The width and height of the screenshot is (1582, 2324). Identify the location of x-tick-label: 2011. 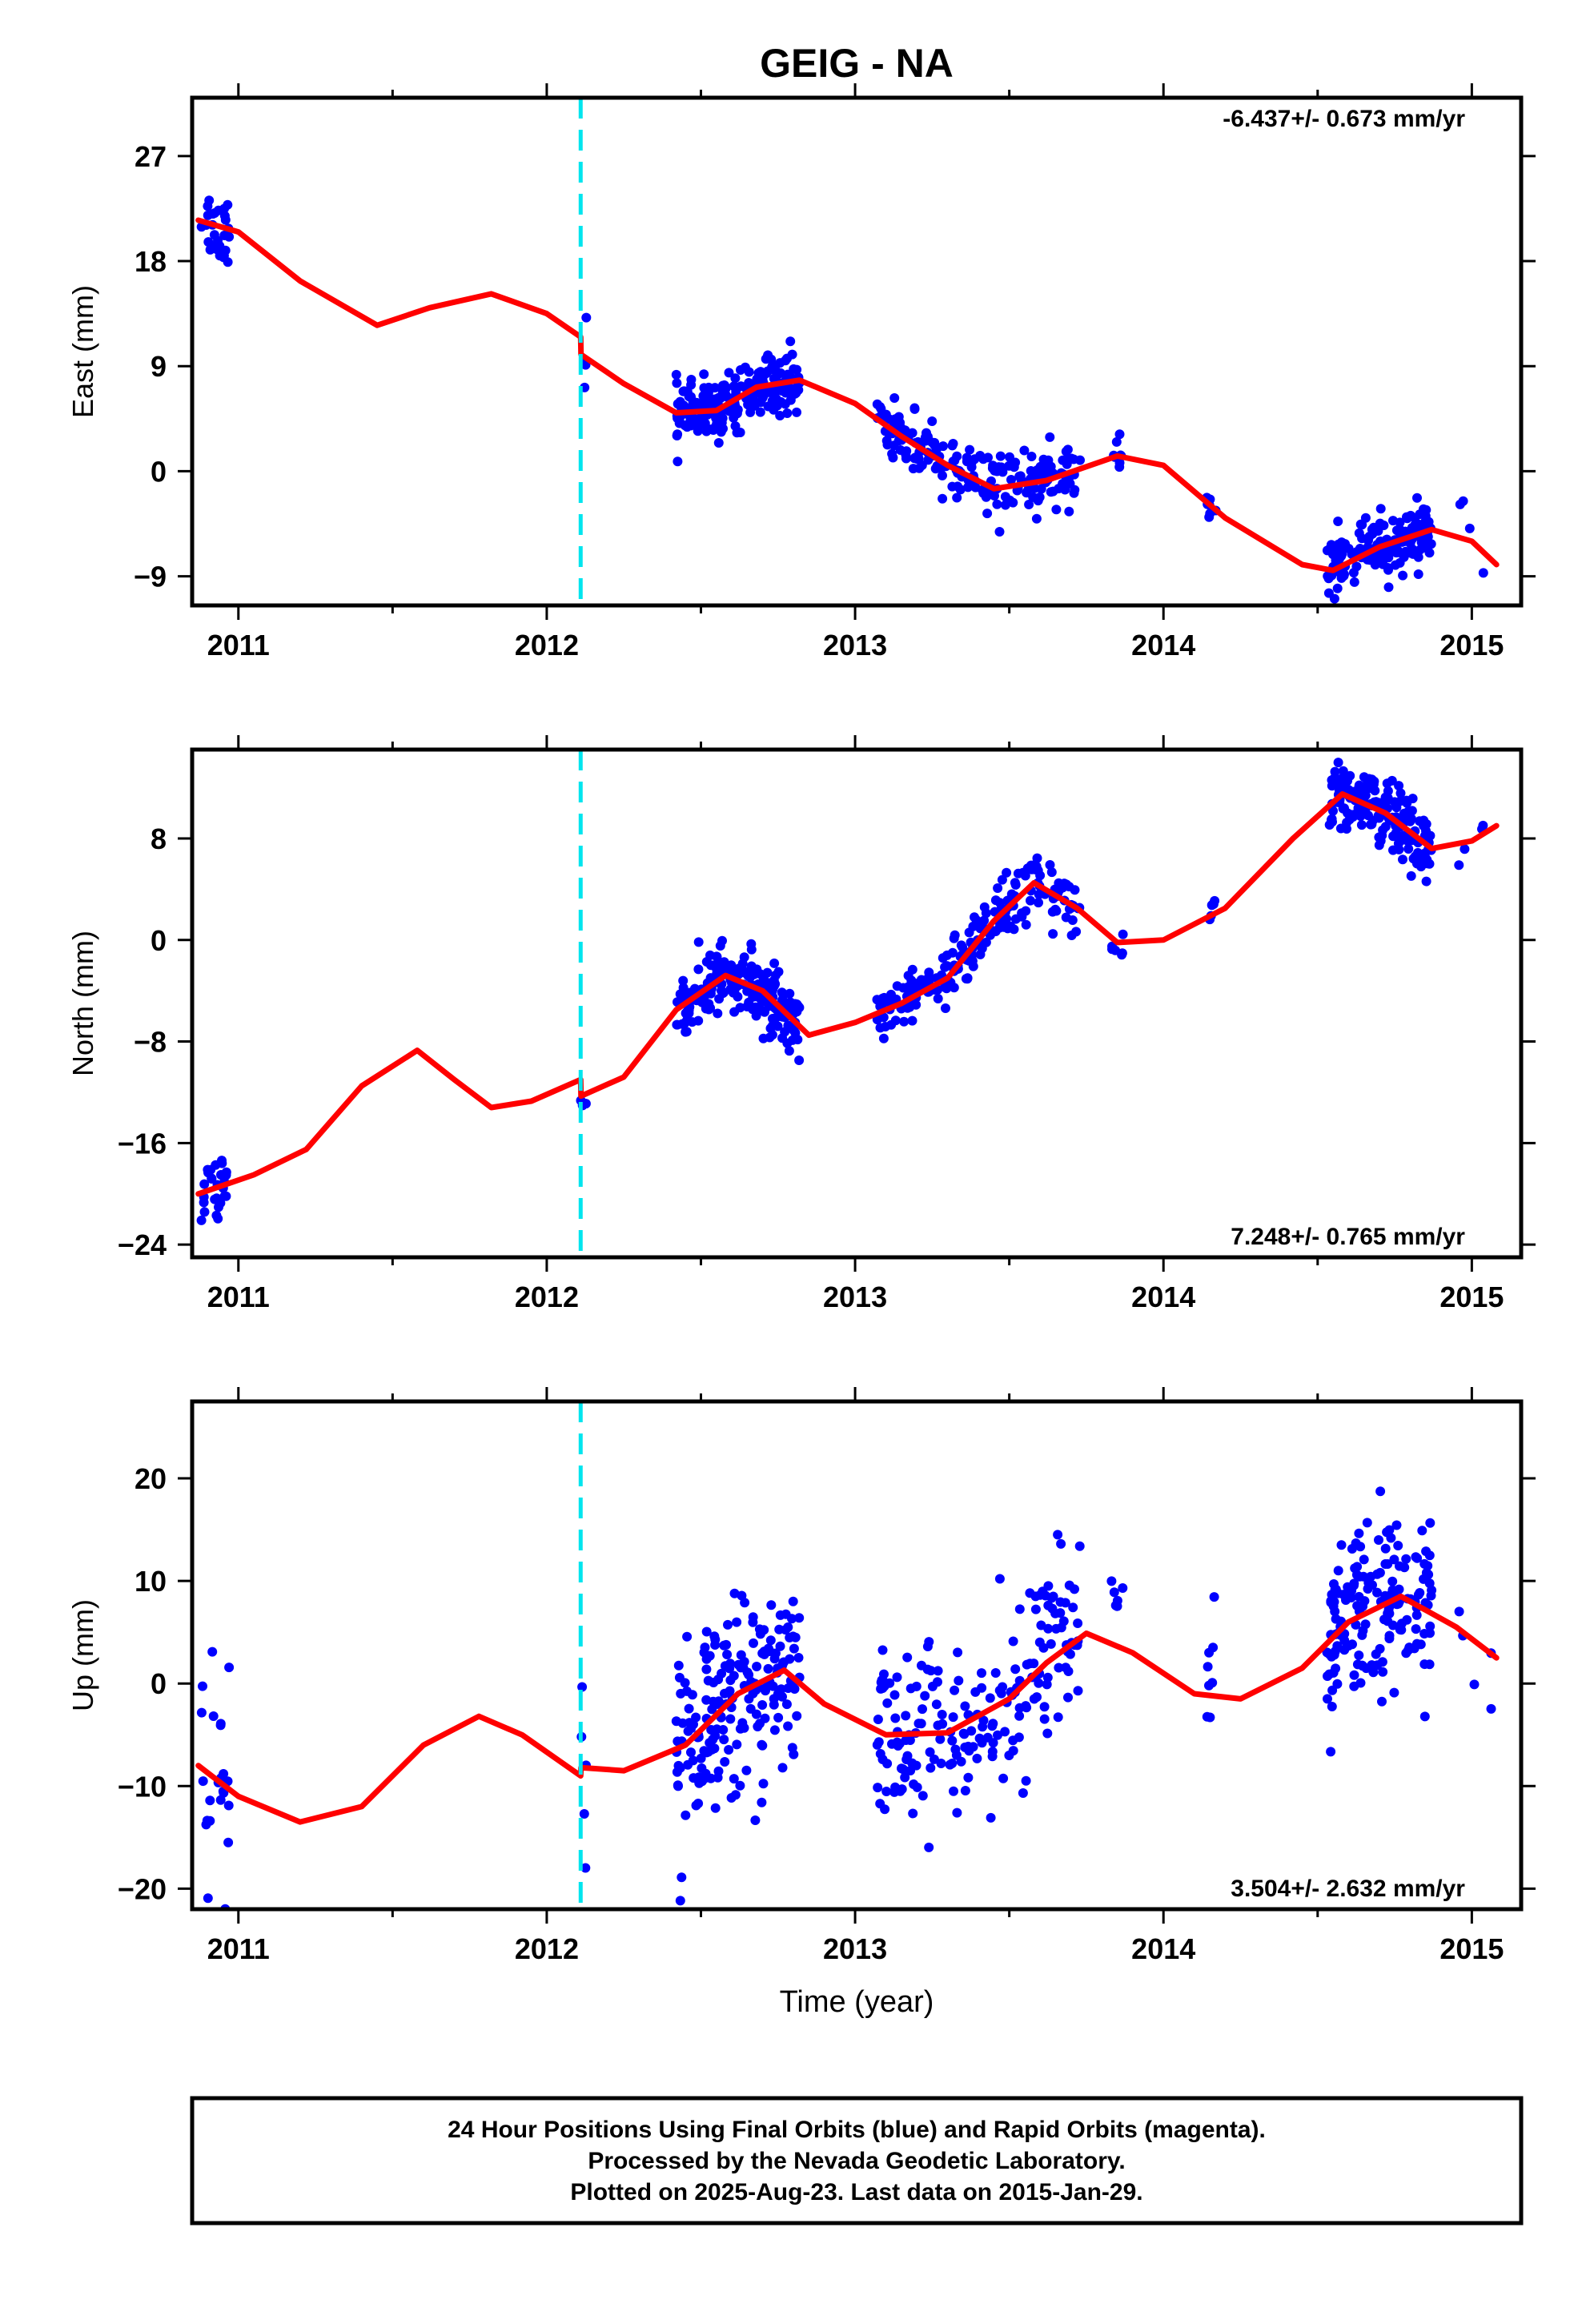
(238, 1297).